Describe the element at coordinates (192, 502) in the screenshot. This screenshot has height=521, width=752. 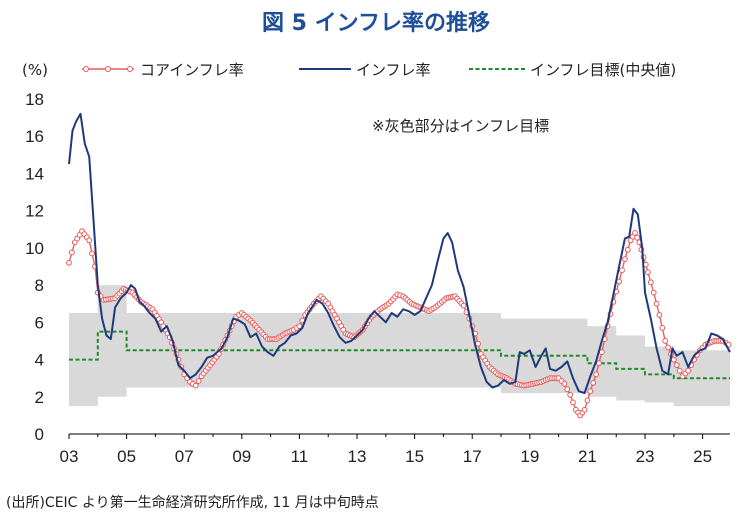
I see `source-note: (出所)CEIC より第一生命経済研究所作成, 11 月は中旬時点` at that location.